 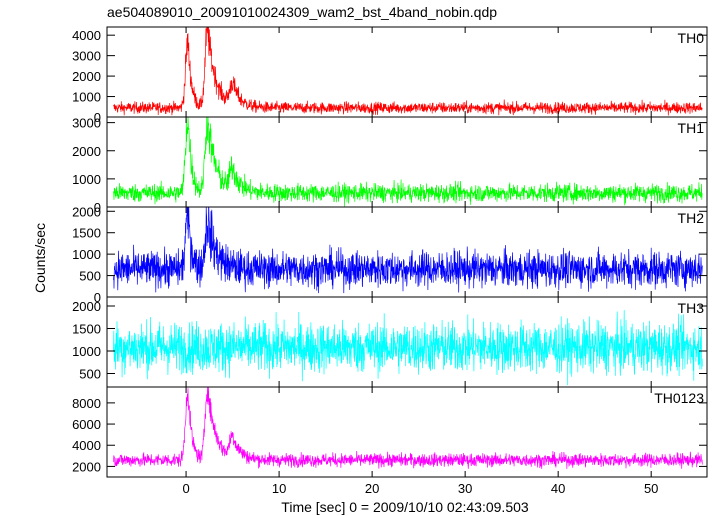 I want to click on x-axis-label: Time [sec] 0 = 2009/10/10 02:43:09.503, so click(x=405, y=507).